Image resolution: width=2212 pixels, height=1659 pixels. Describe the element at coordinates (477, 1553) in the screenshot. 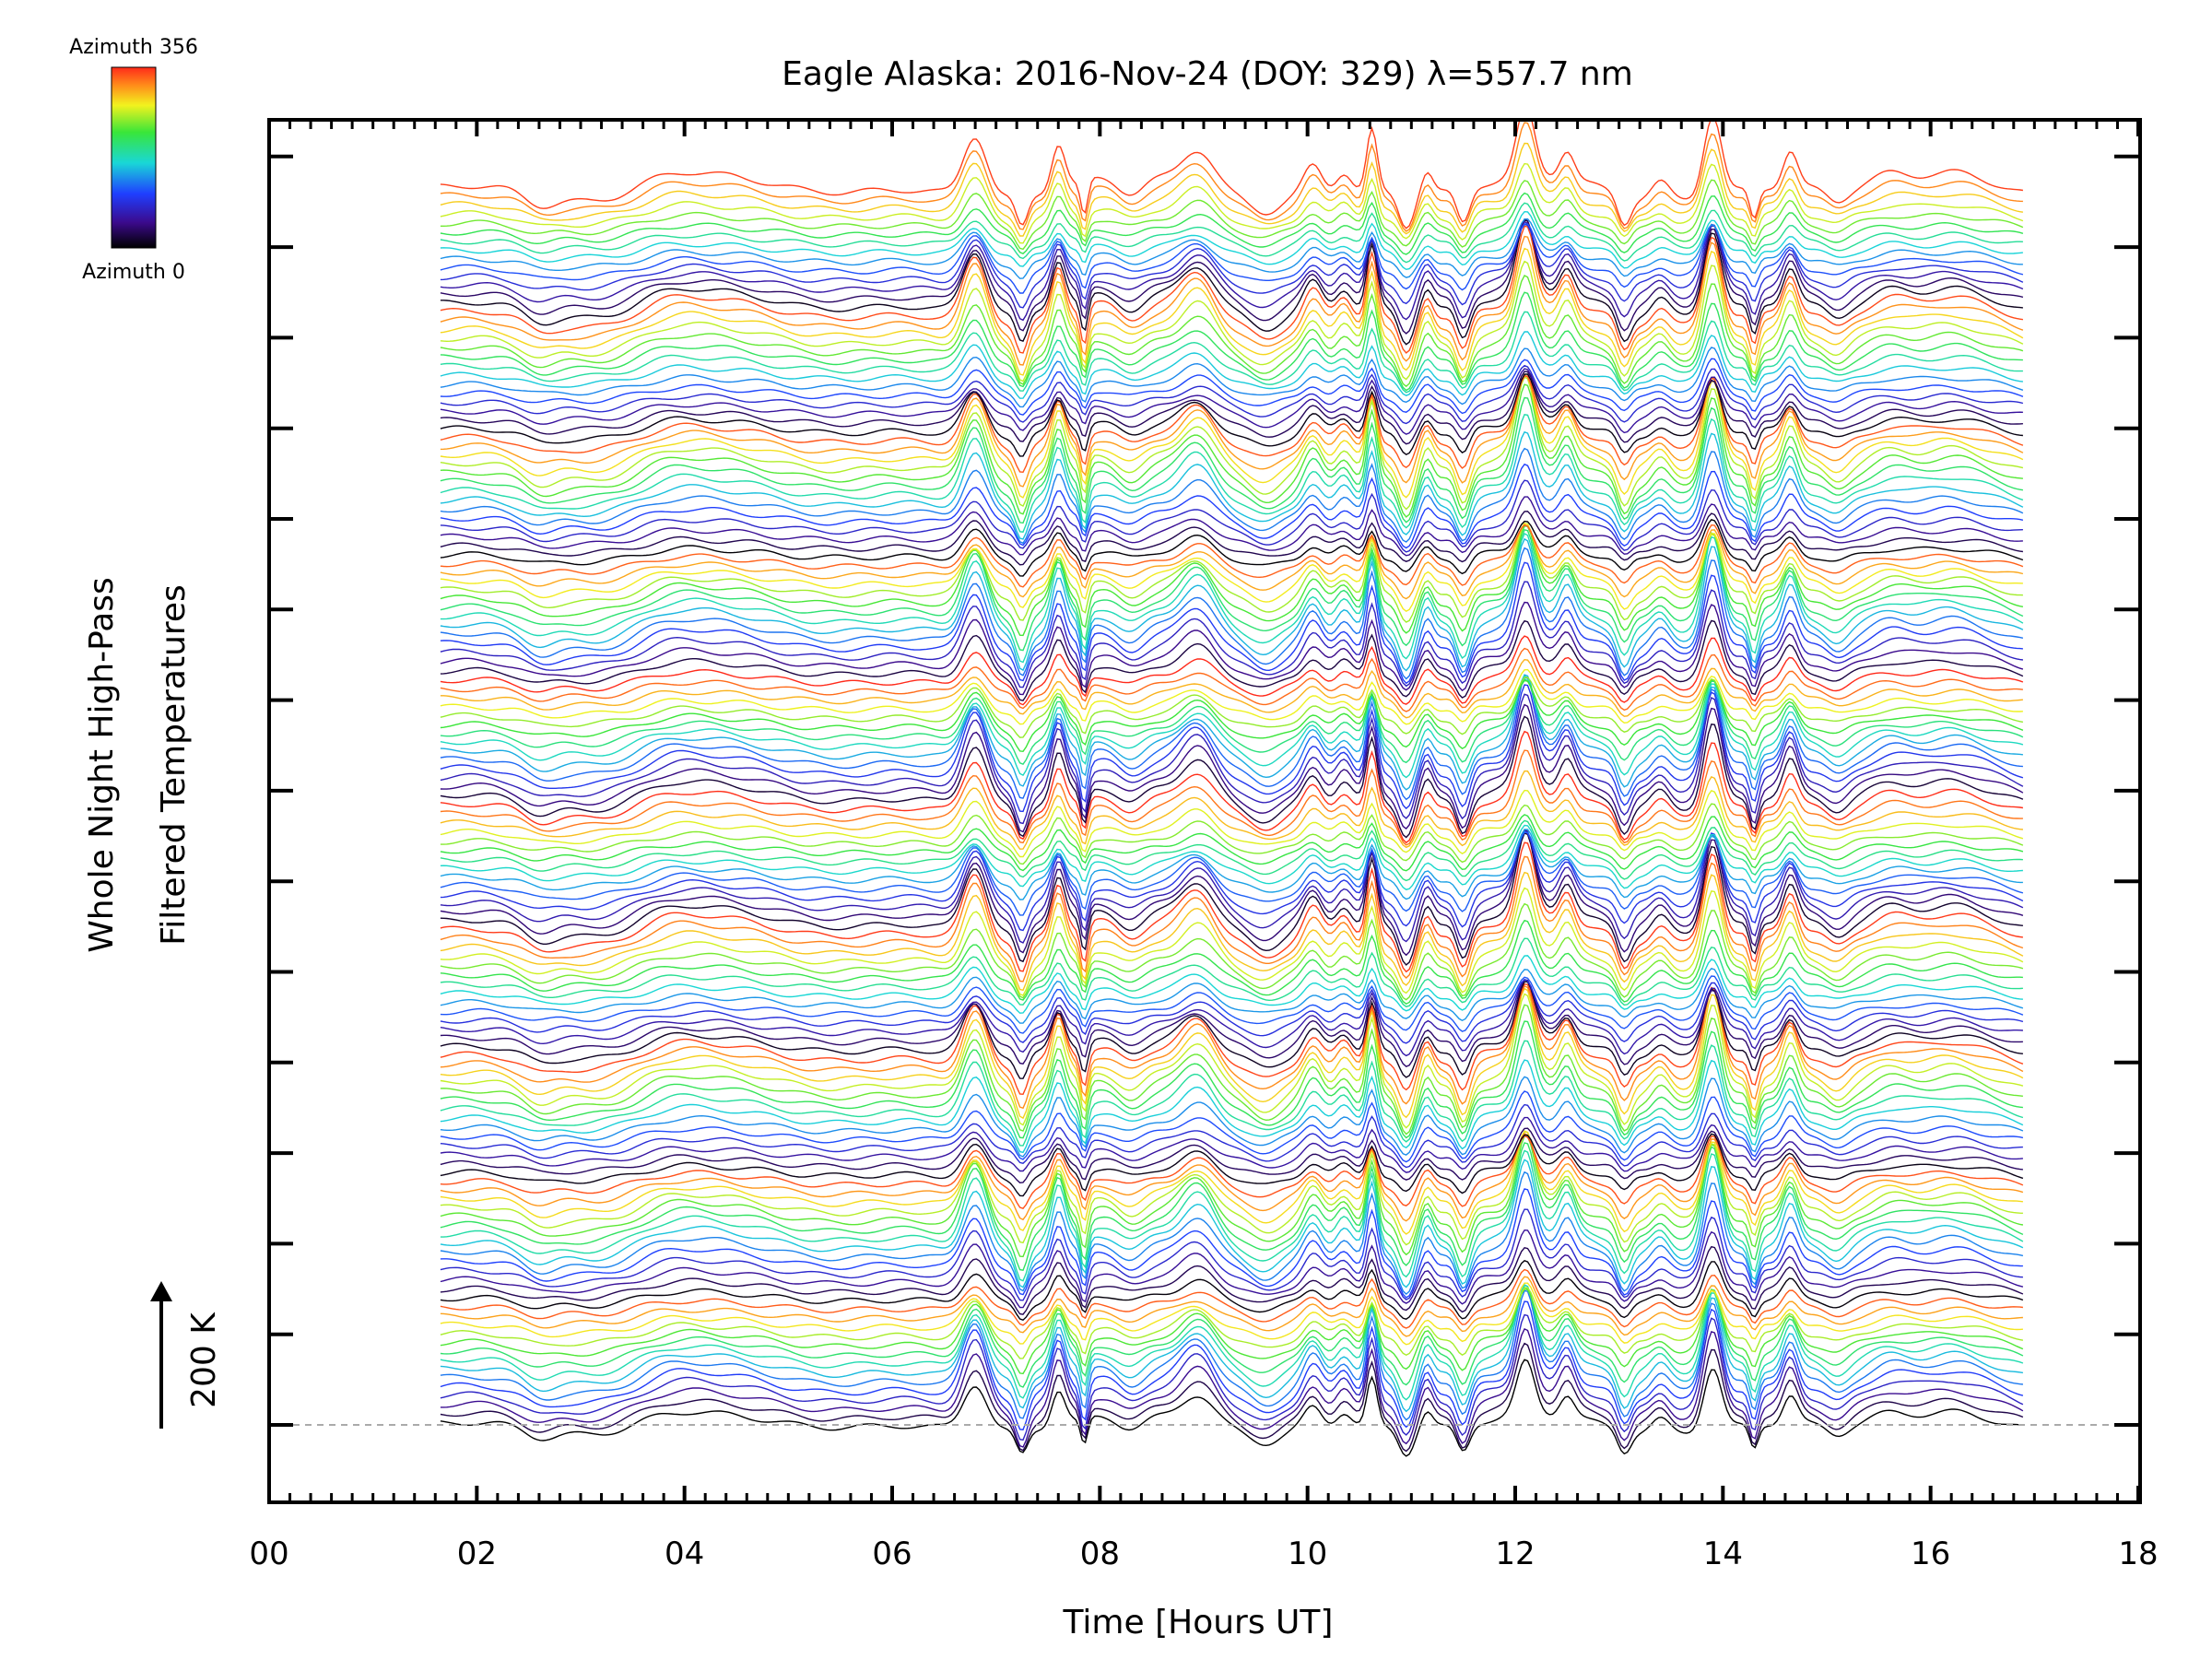

I see `x-tick-label: 02` at that location.